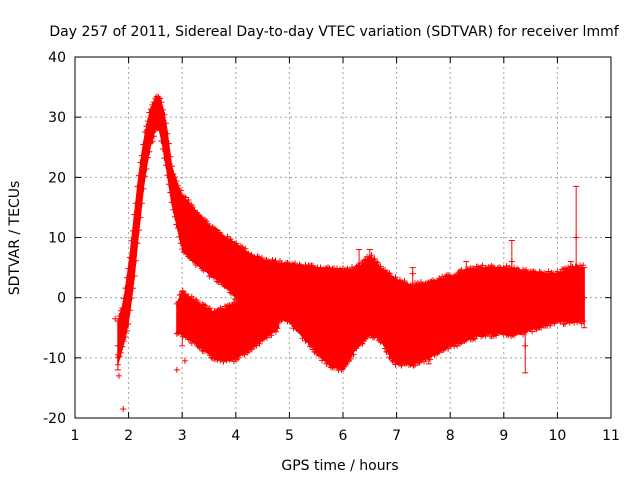  I want to click on y-tick-label: 10, so click(57, 239).